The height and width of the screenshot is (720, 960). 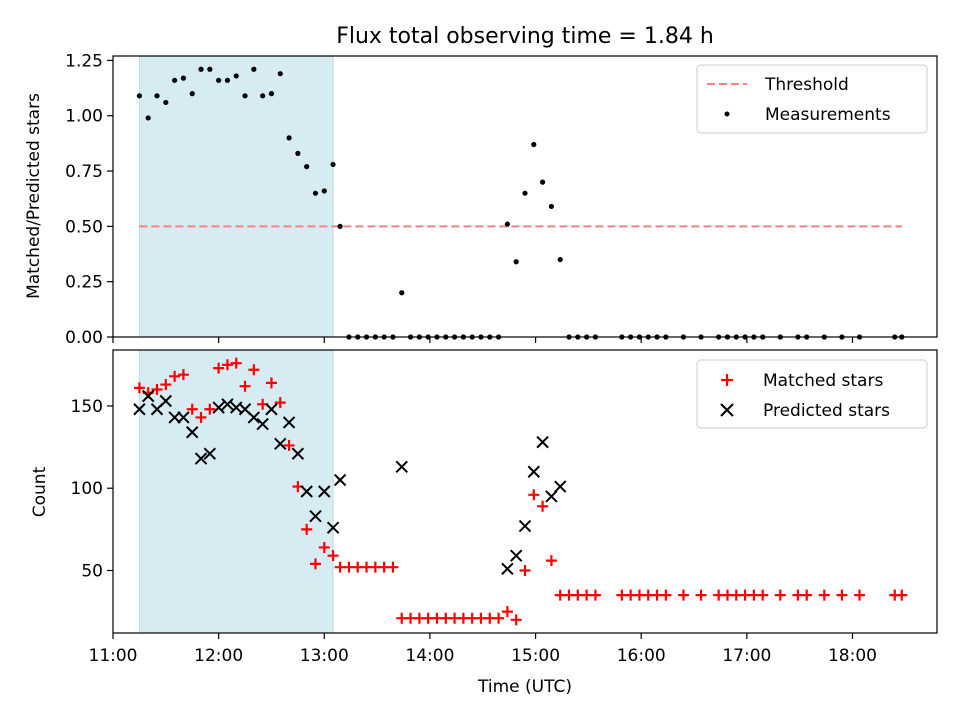 I want to click on y-tick-label: 0.75, so click(x=84, y=172).